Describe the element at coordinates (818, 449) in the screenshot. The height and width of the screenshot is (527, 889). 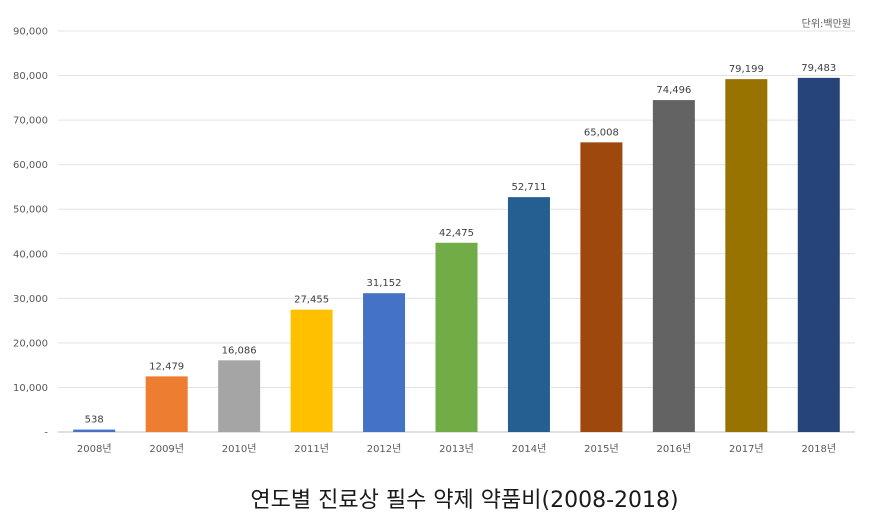
I see `x-tick-label: 2018년` at that location.